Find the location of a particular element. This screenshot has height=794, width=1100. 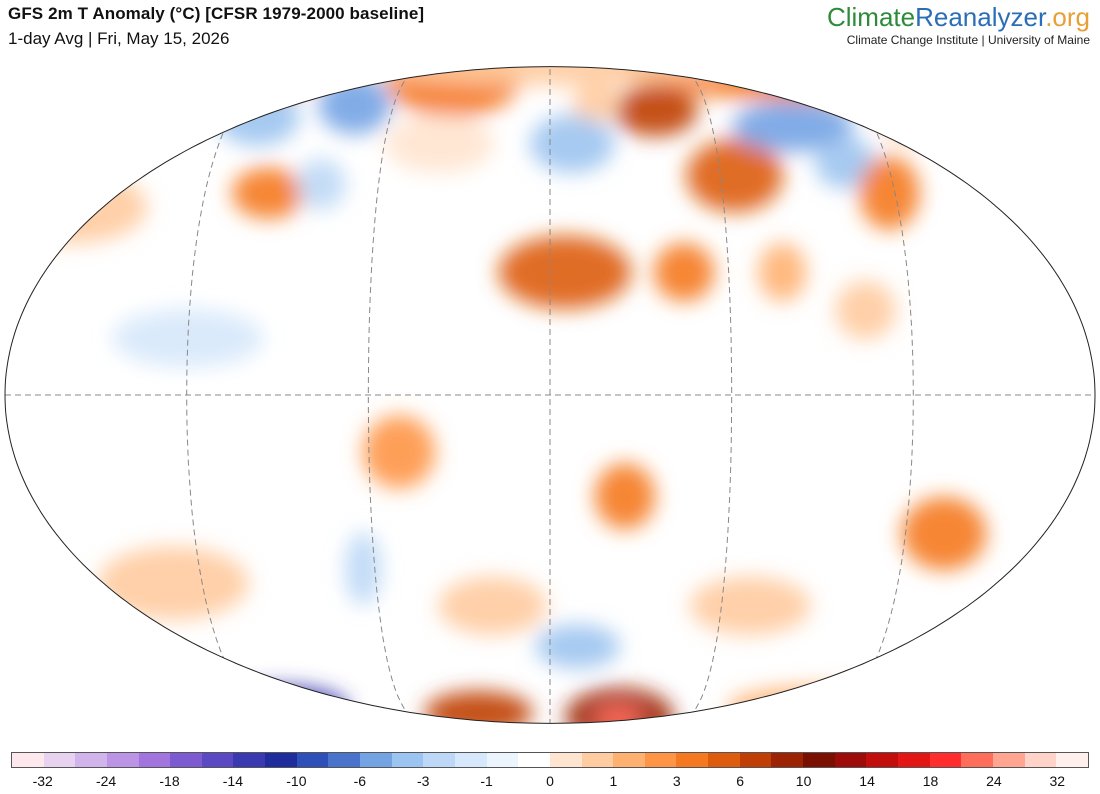

anomaly-region-antarctic-east is located at coordinates (818, 704).